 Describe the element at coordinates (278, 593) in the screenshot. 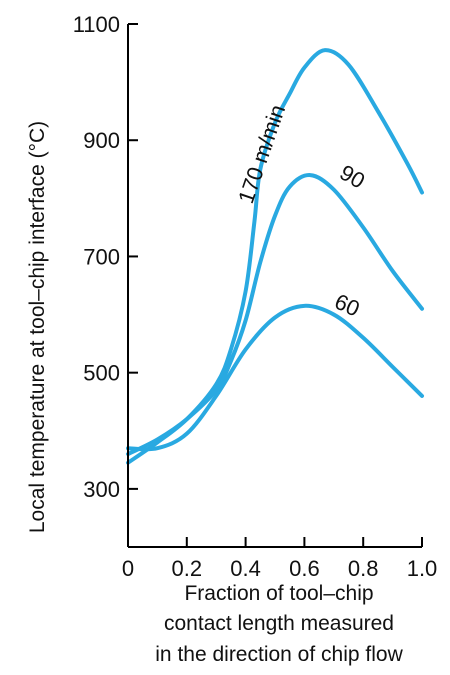

I see `x-axis-label-line-1: Fraction of tool–chip` at that location.